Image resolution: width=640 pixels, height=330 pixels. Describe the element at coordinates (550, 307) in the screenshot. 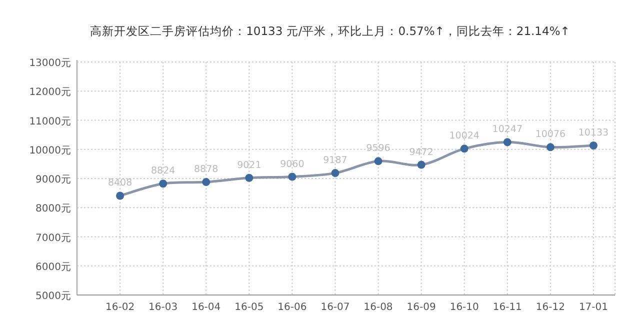

I see `x-tick-label: 16-12` at that location.